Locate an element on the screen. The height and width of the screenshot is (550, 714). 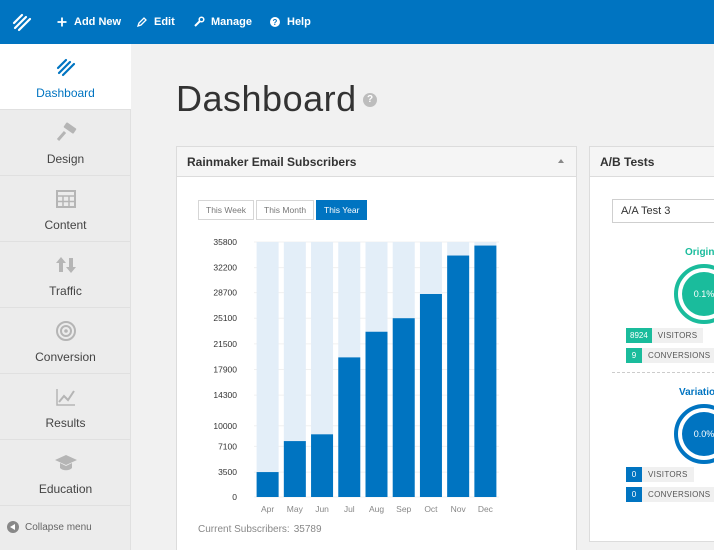
collapse-up-icon is located at coordinates (561, 161).